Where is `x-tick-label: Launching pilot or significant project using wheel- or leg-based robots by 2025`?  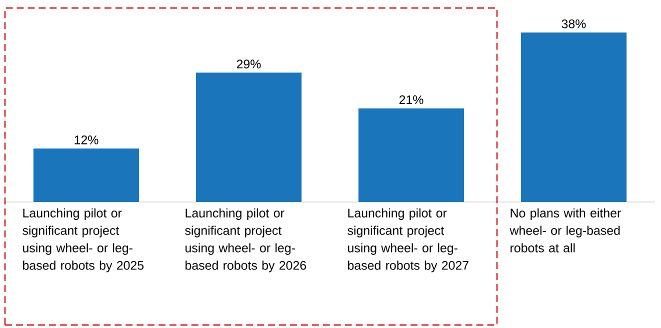
x-tick-label: Launching pilot or significant project using wheel- or leg-based robots by 2025 is located at coordinates (83, 240).